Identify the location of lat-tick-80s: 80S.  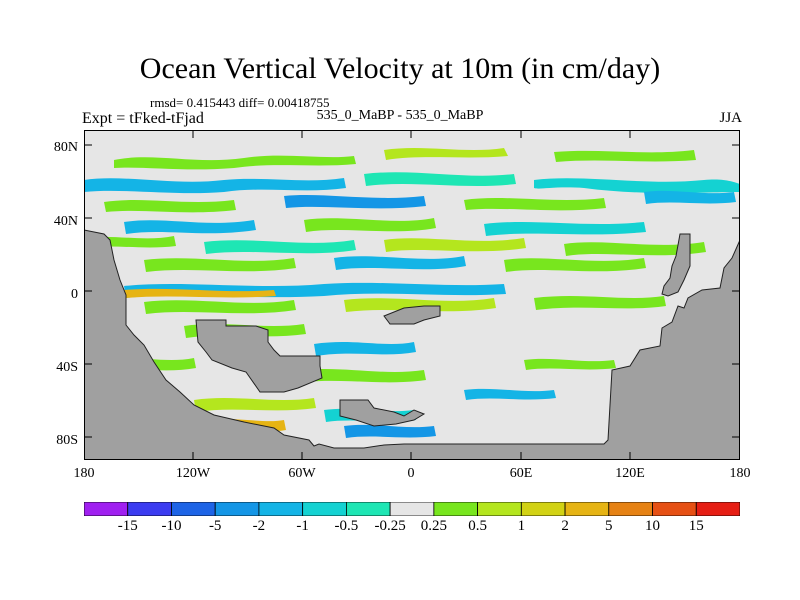
(67, 440).